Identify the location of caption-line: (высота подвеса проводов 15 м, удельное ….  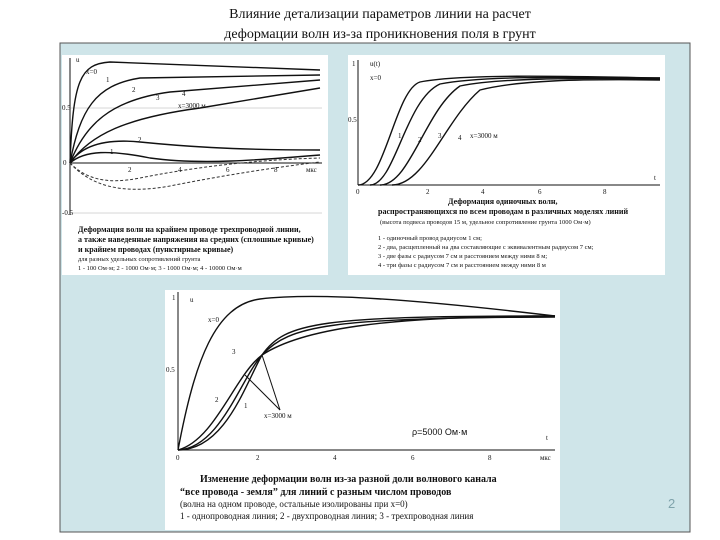
(485, 222).